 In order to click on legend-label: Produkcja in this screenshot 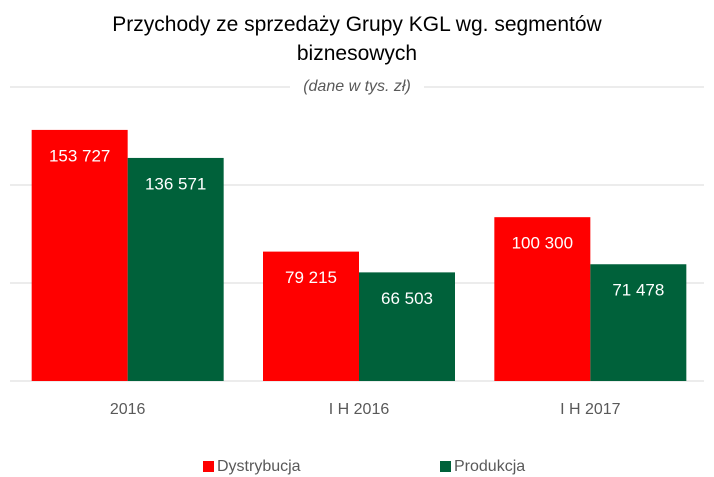, I will do `click(489, 466)`.